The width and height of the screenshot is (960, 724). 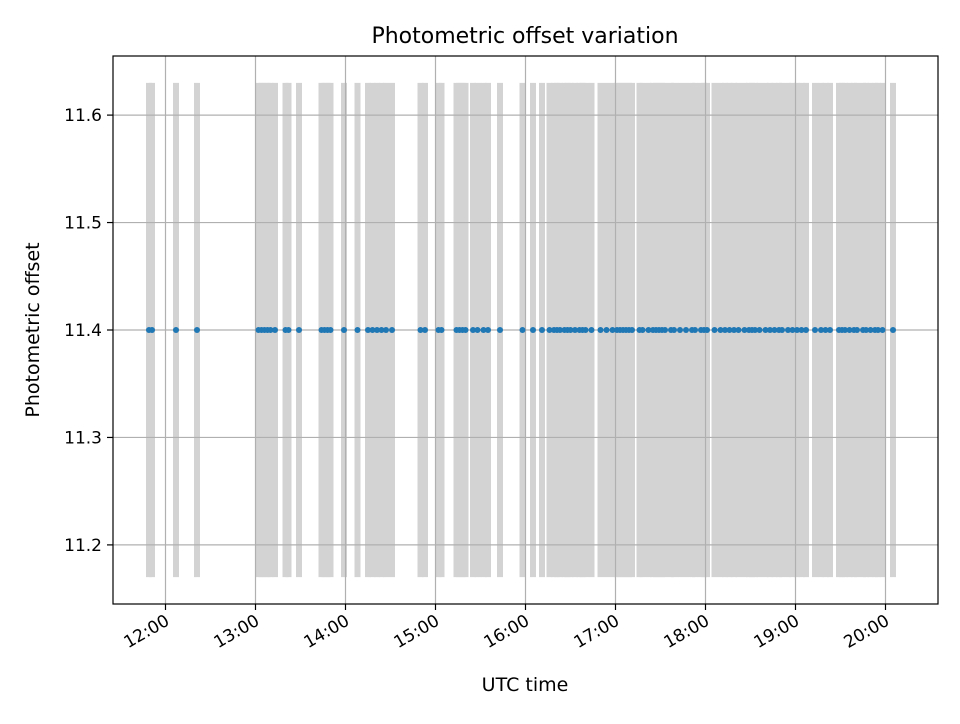 What do you see at coordinates (525, 685) in the screenshot?
I see `x-axis-label: UTC time` at bounding box center [525, 685].